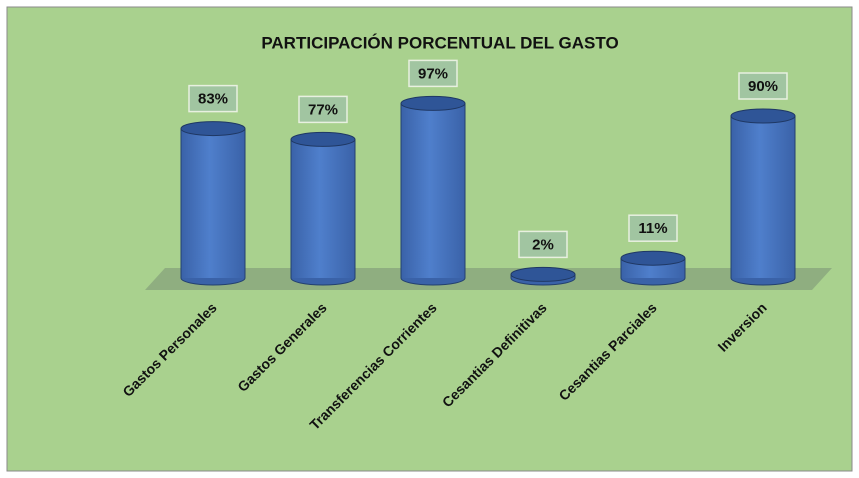 This screenshot has width=859, height=478. Describe the element at coordinates (488, 279) in the screenshot. I see `floor` at that location.